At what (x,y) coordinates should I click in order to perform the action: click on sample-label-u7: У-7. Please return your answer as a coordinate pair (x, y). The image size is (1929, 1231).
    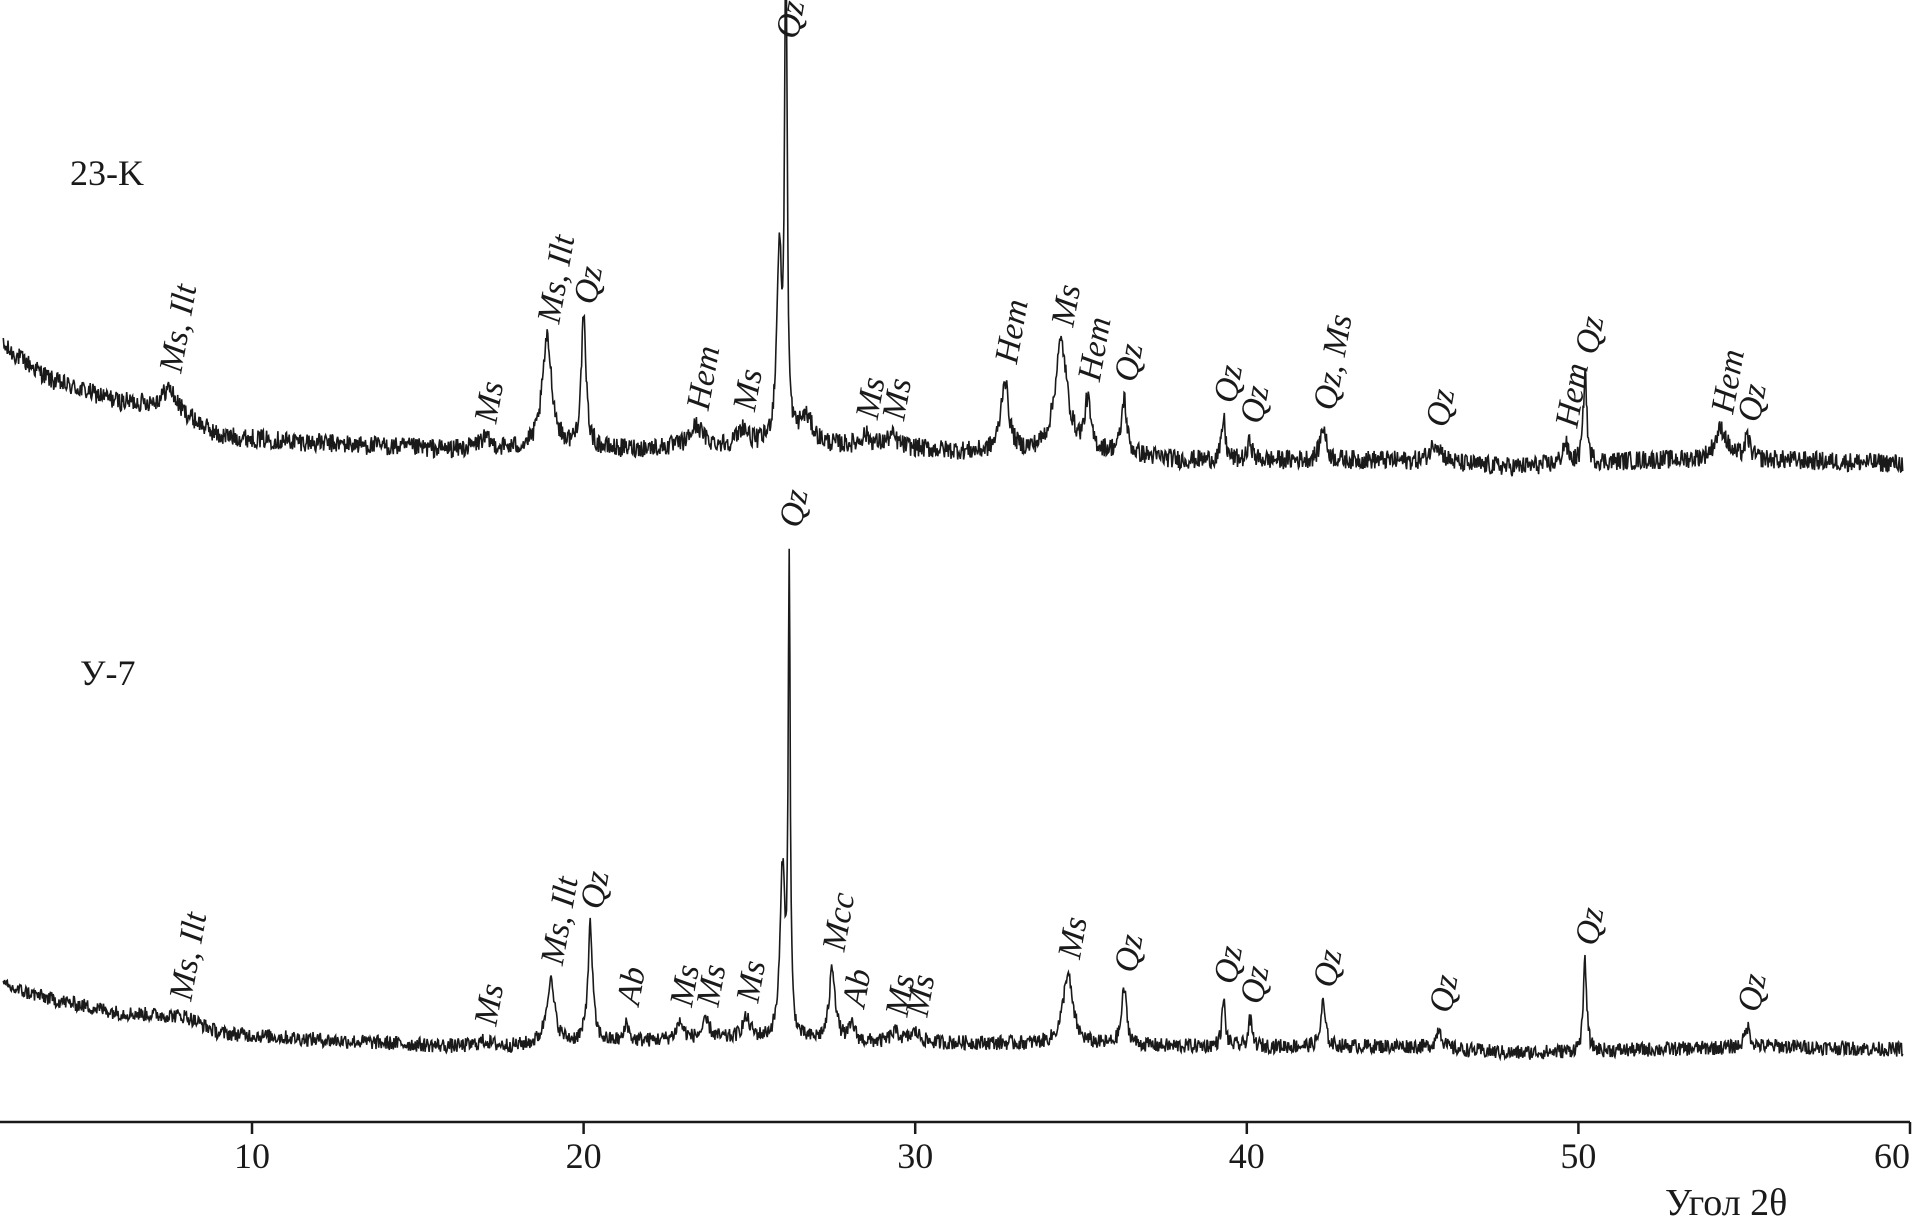
    Looking at the image, I should click on (107, 673).